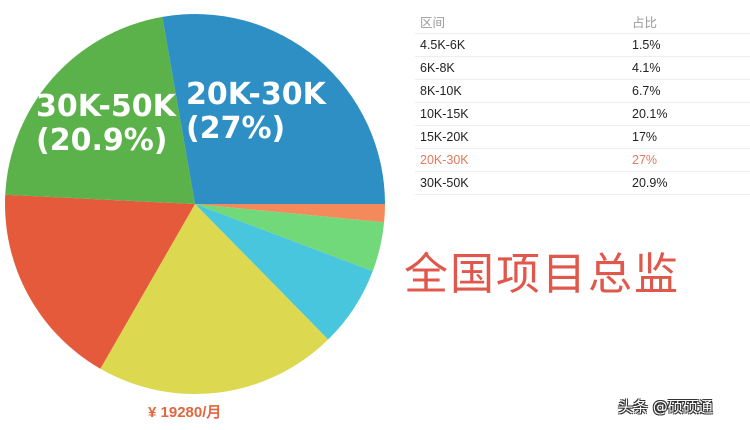 The height and width of the screenshot is (430, 750). I want to click on pie-slice-8k-10k, so click(284, 272).